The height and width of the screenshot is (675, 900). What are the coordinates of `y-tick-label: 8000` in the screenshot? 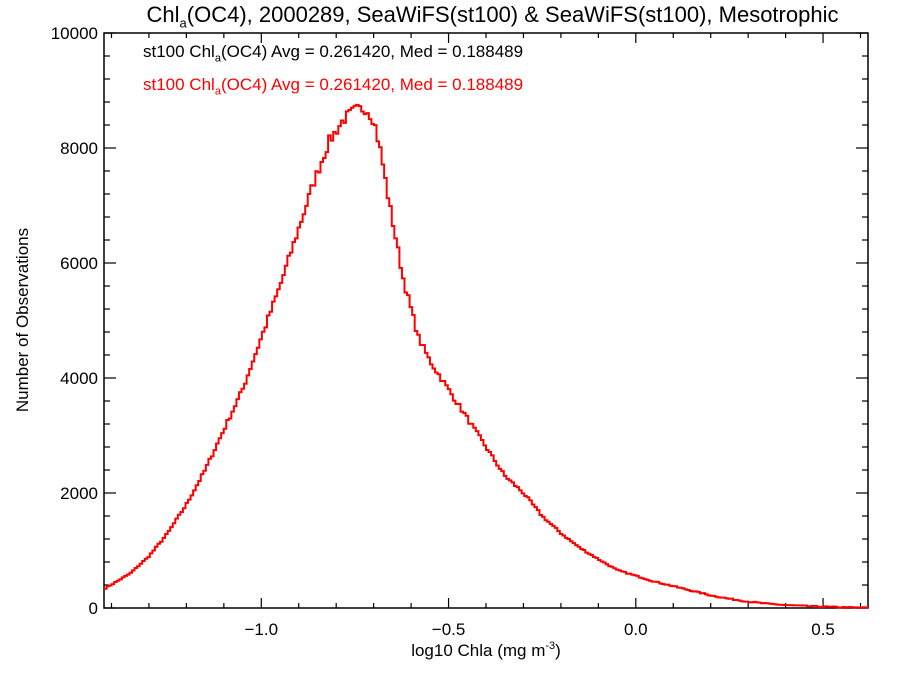 It's located at (79, 148).